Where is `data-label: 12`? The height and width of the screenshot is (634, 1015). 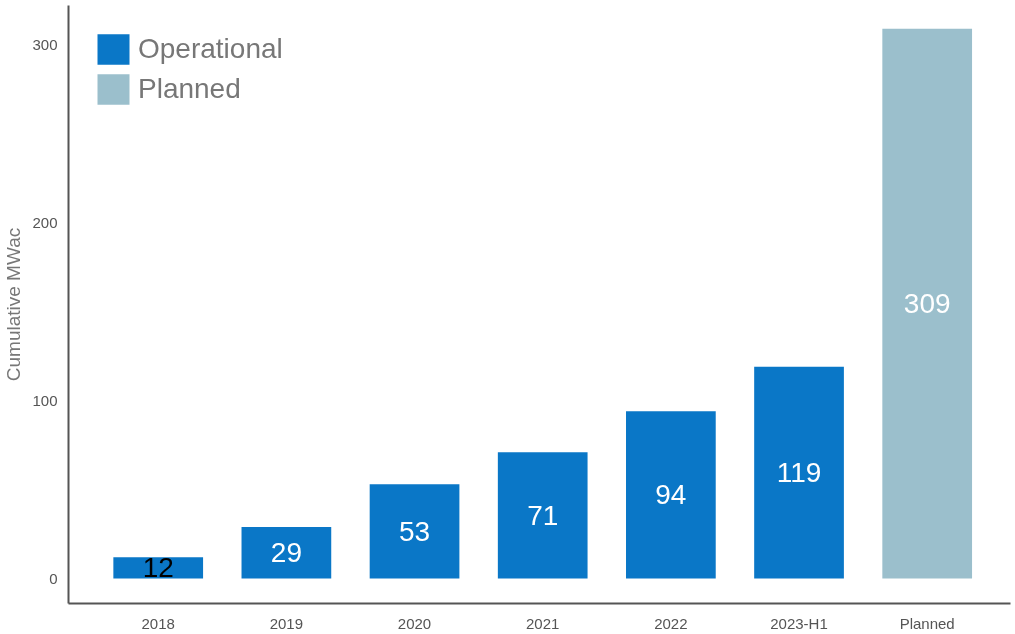 data-label: 12 is located at coordinates (158, 568).